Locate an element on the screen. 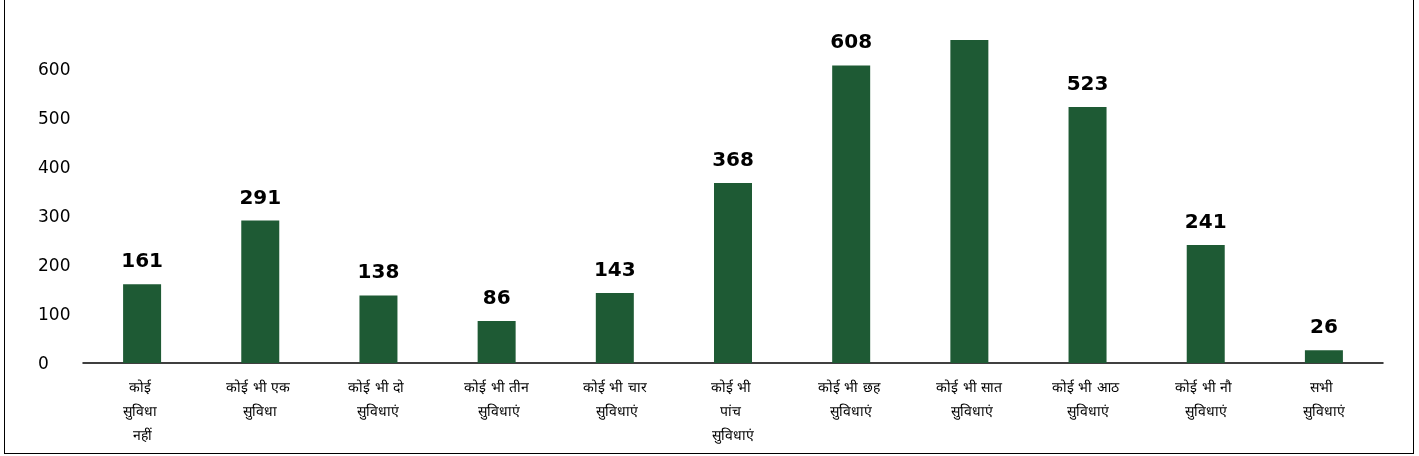 The height and width of the screenshot is (456, 1419). y-tick-label: 100 is located at coordinates (54, 314).